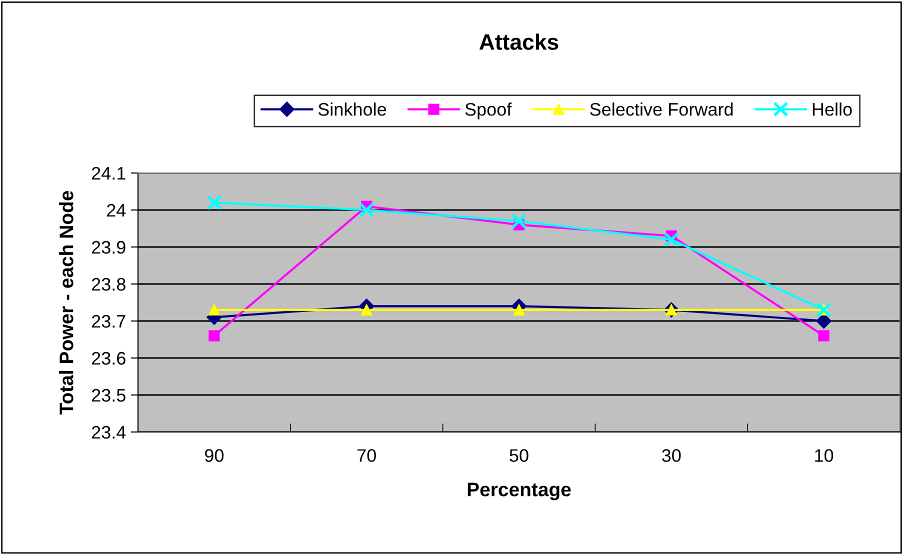 The height and width of the screenshot is (554, 903). I want to click on y-tick-label: 23.4, so click(109, 432).